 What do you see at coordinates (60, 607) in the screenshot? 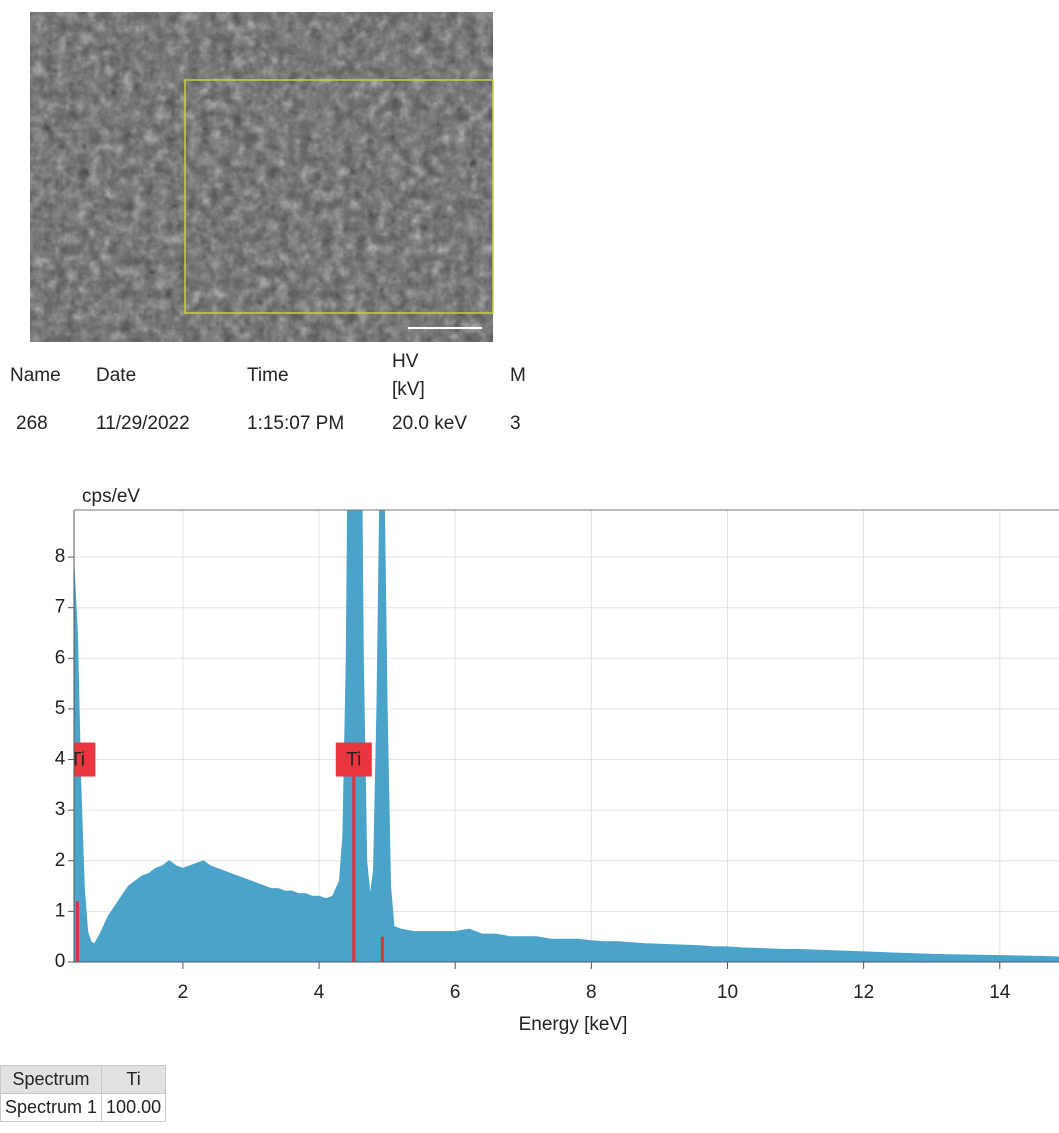
I see `y-tick-label: 7` at bounding box center [60, 607].